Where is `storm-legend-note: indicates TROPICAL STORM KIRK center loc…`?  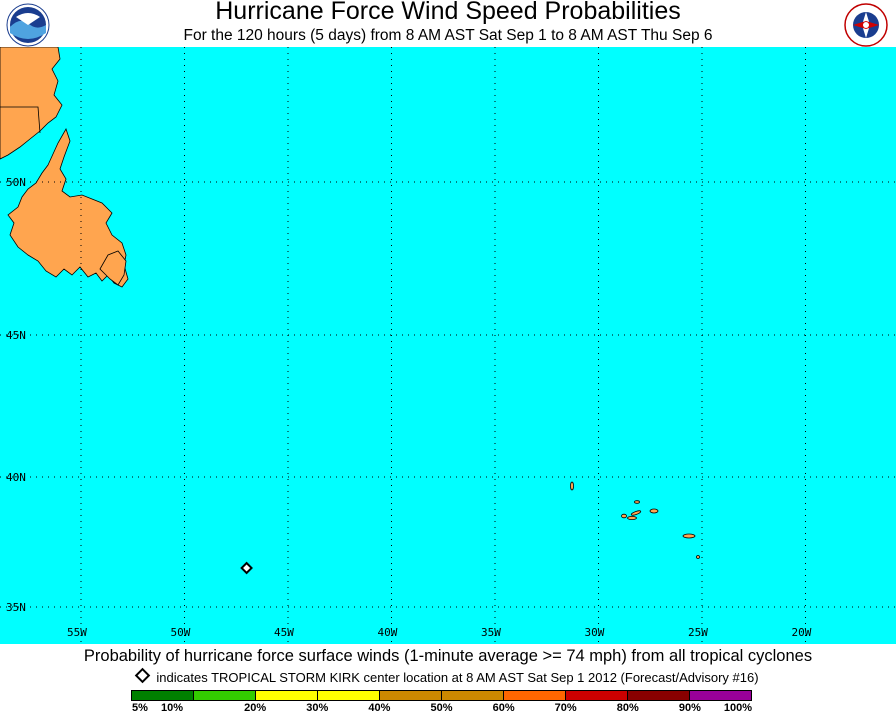
storm-legend-note: indicates TROPICAL STORM KIRK center loc… is located at coordinates (448, 676).